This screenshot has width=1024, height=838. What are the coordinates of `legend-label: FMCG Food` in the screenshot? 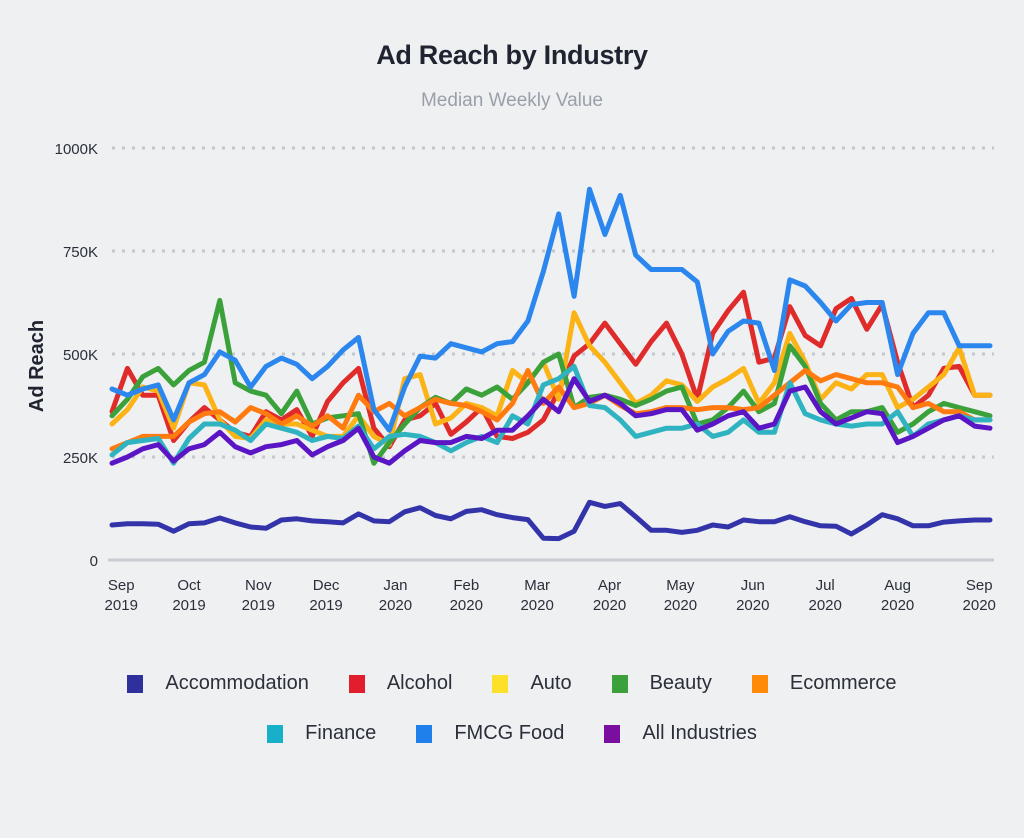 It's located at (509, 733).